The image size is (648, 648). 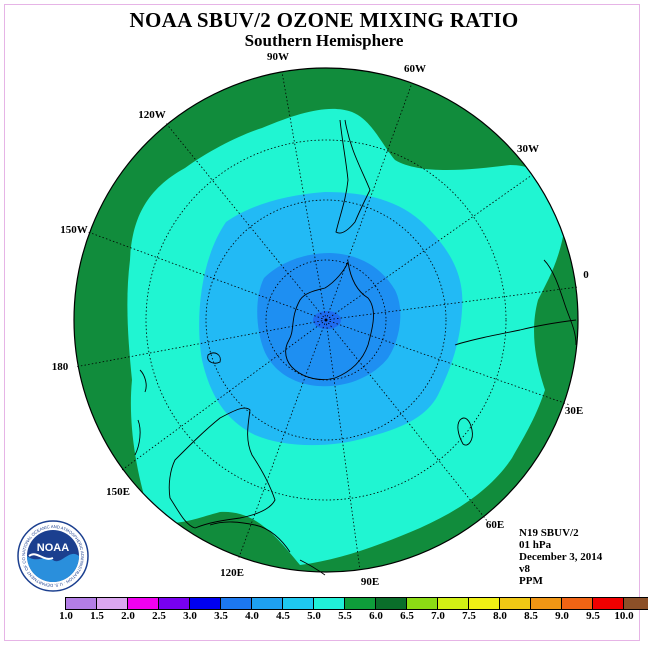 I want to click on colorbar-label: 1.0, so click(x=66, y=616).